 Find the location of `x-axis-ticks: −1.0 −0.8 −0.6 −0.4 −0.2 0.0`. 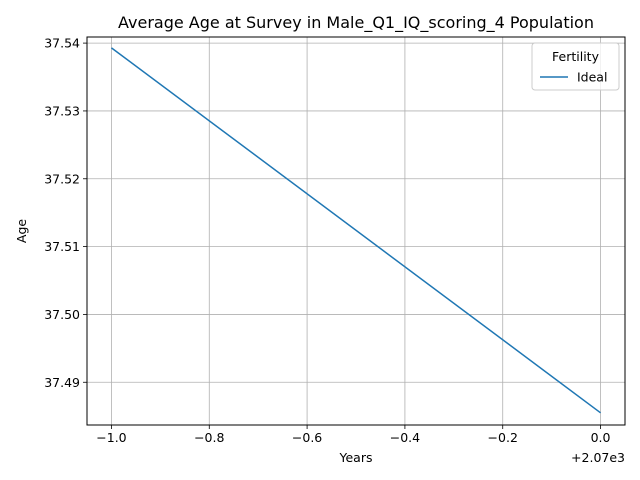

x-axis-ticks: −1.0 −0.8 −0.6 −0.4 −0.2 0.0 is located at coordinates (353, 435).